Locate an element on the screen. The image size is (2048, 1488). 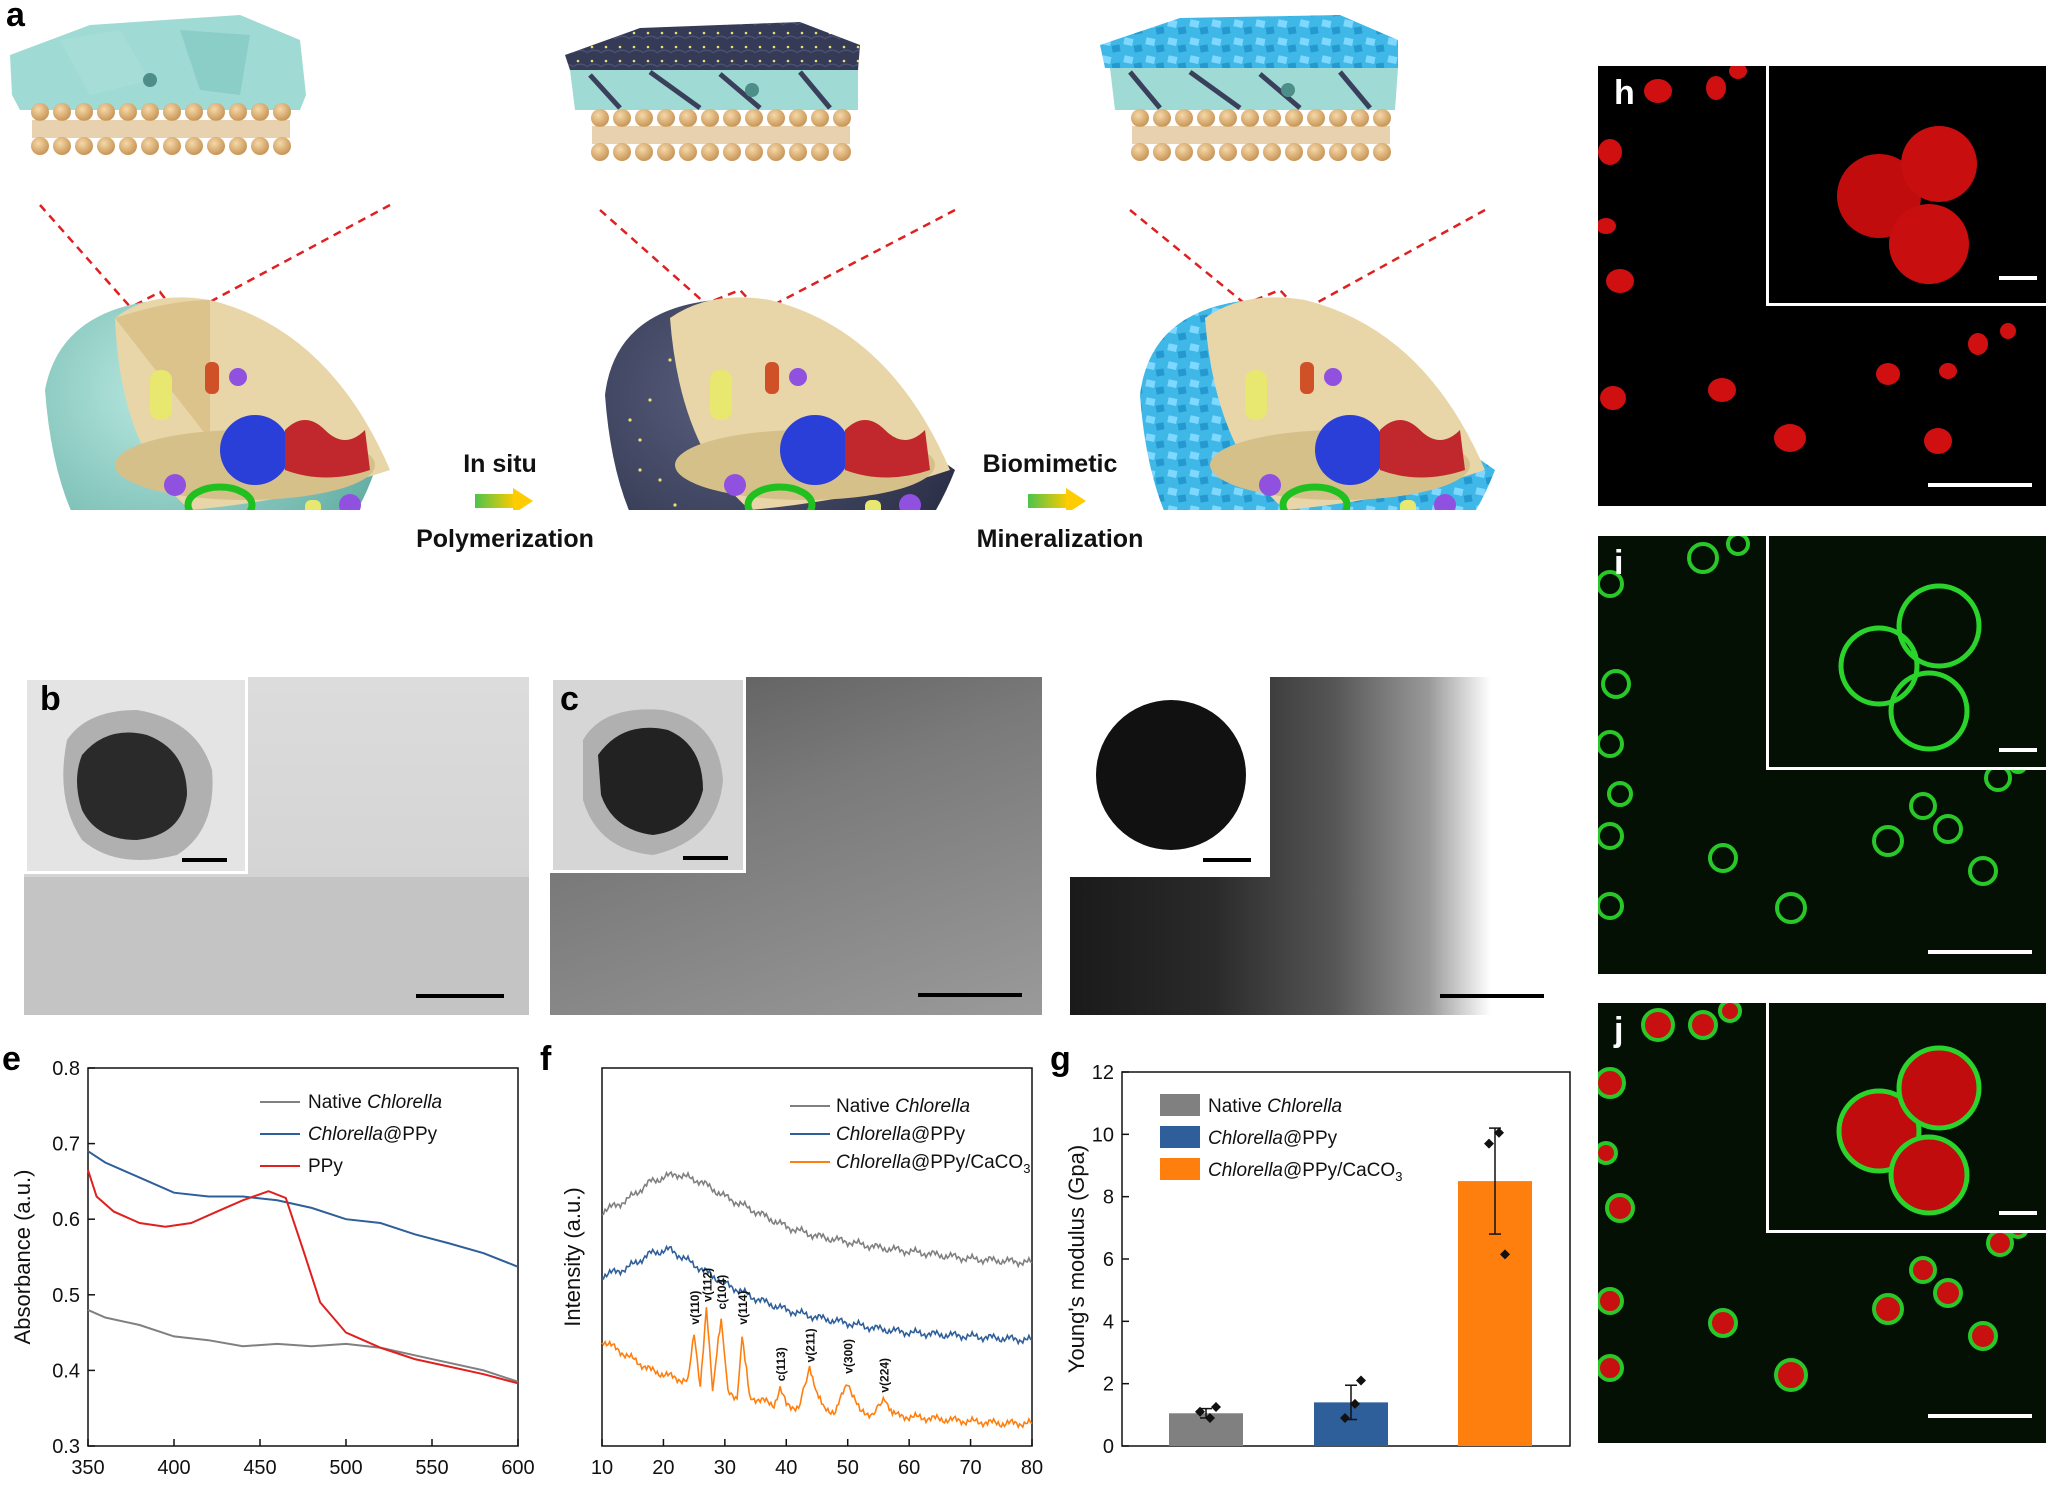
legend-label-e: Native Chlorella is located at coordinates (375, 1102).